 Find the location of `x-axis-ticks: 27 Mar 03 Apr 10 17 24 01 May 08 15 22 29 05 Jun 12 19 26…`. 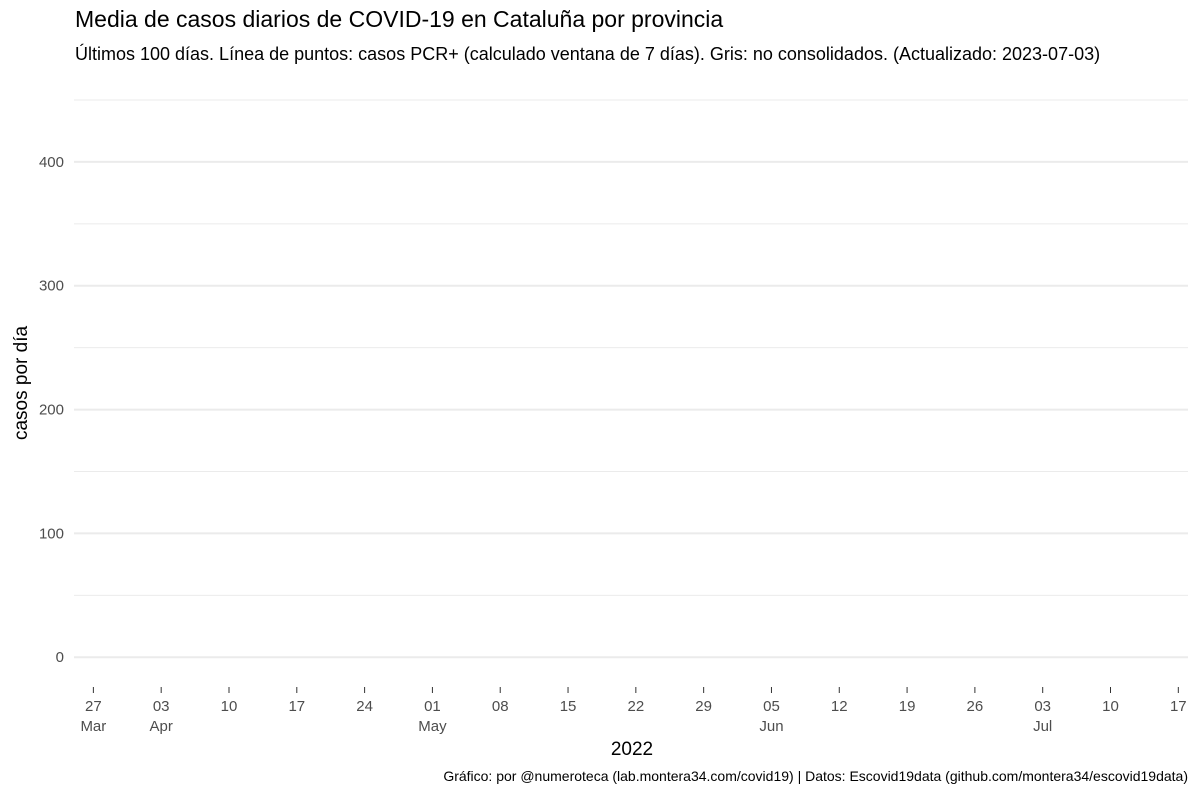

x-axis-ticks: 27 Mar 03 Apr 10 17 24 01 May 08 15 22 29 05 Jun 12 19 26… is located at coordinates (633, 711).